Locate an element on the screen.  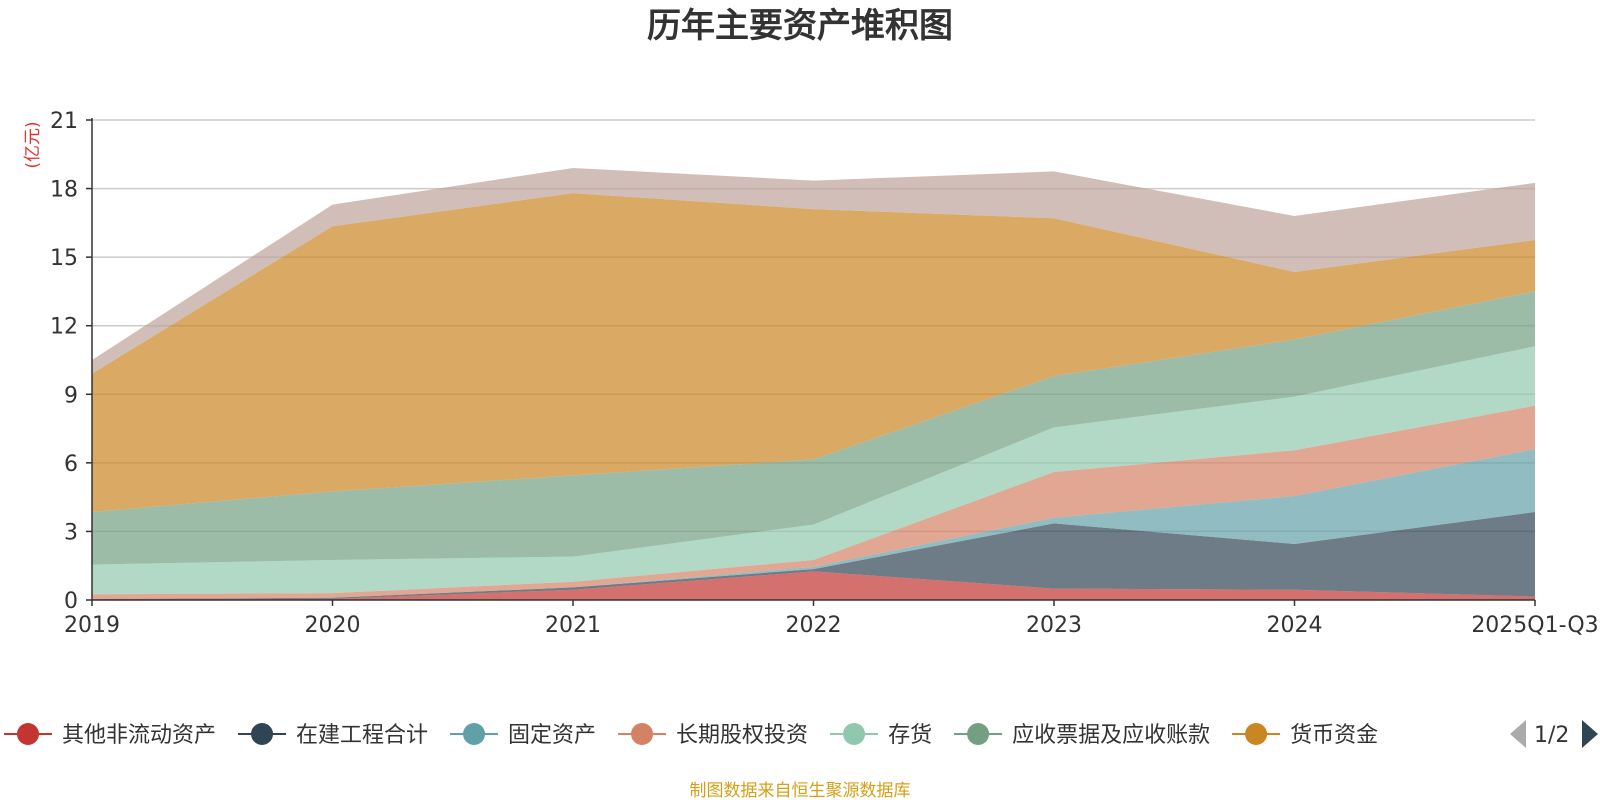
legend-item-6: 货币资金 is located at coordinates (1305, 735).